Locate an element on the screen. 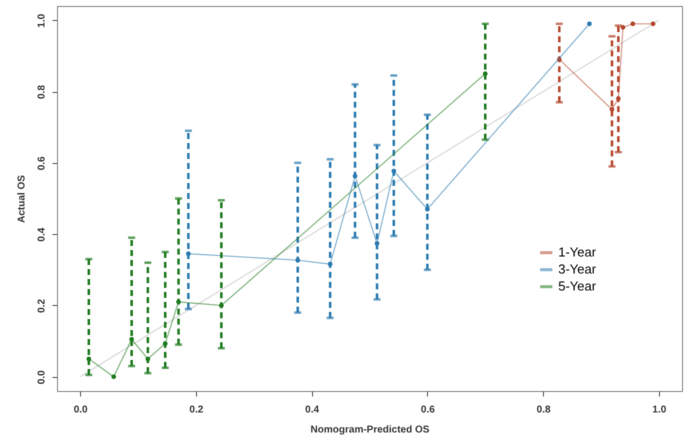 The width and height of the screenshot is (694, 448). y-axis-title: Actual OS is located at coordinates (22, 198).